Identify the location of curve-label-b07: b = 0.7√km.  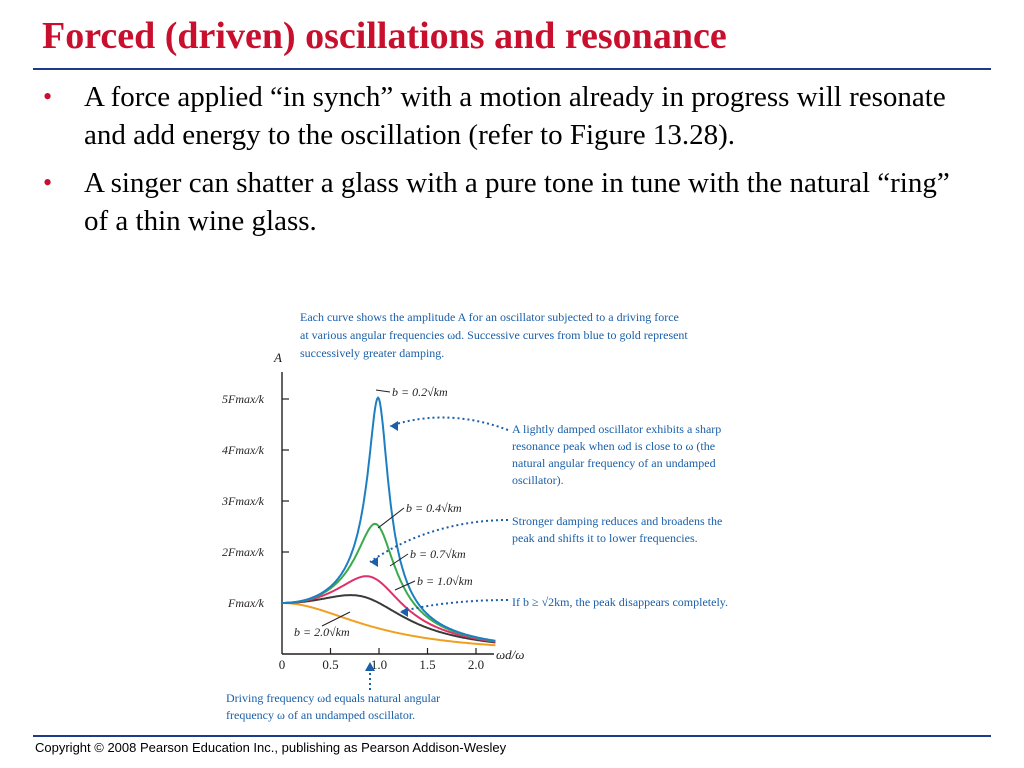
(438, 554).